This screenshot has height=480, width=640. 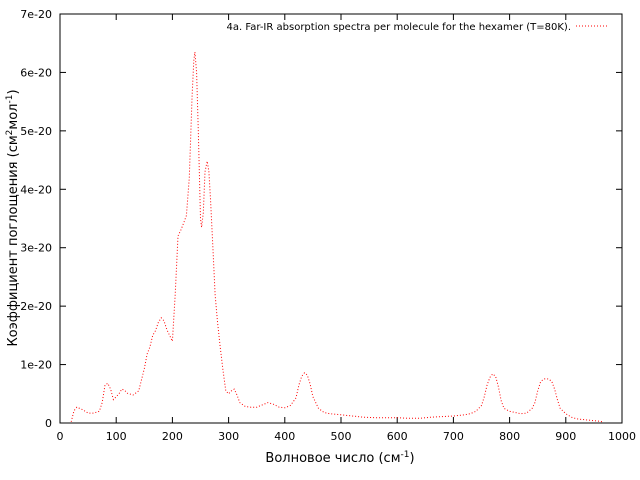 What do you see at coordinates (36, 72) in the screenshot?
I see `y-tick-label: 6e-20` at bounding box center [36, 72].